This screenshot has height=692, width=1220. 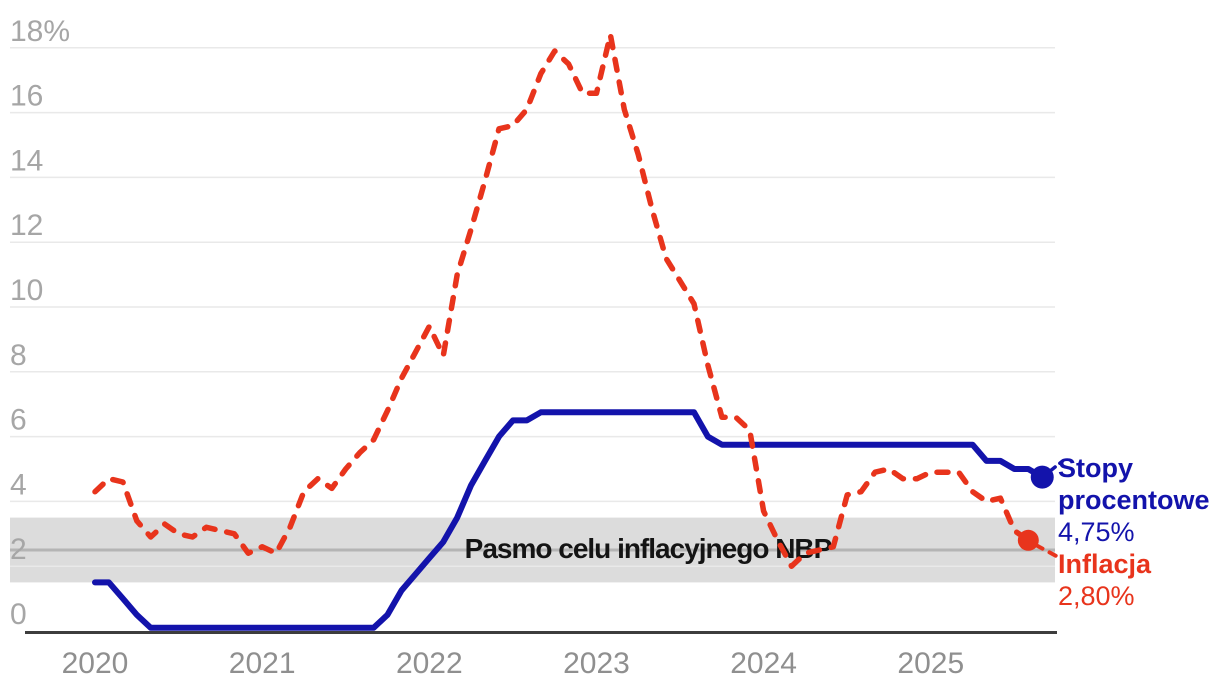 I want to click on x-tick-label: 2021, so click(x=262, y=663).